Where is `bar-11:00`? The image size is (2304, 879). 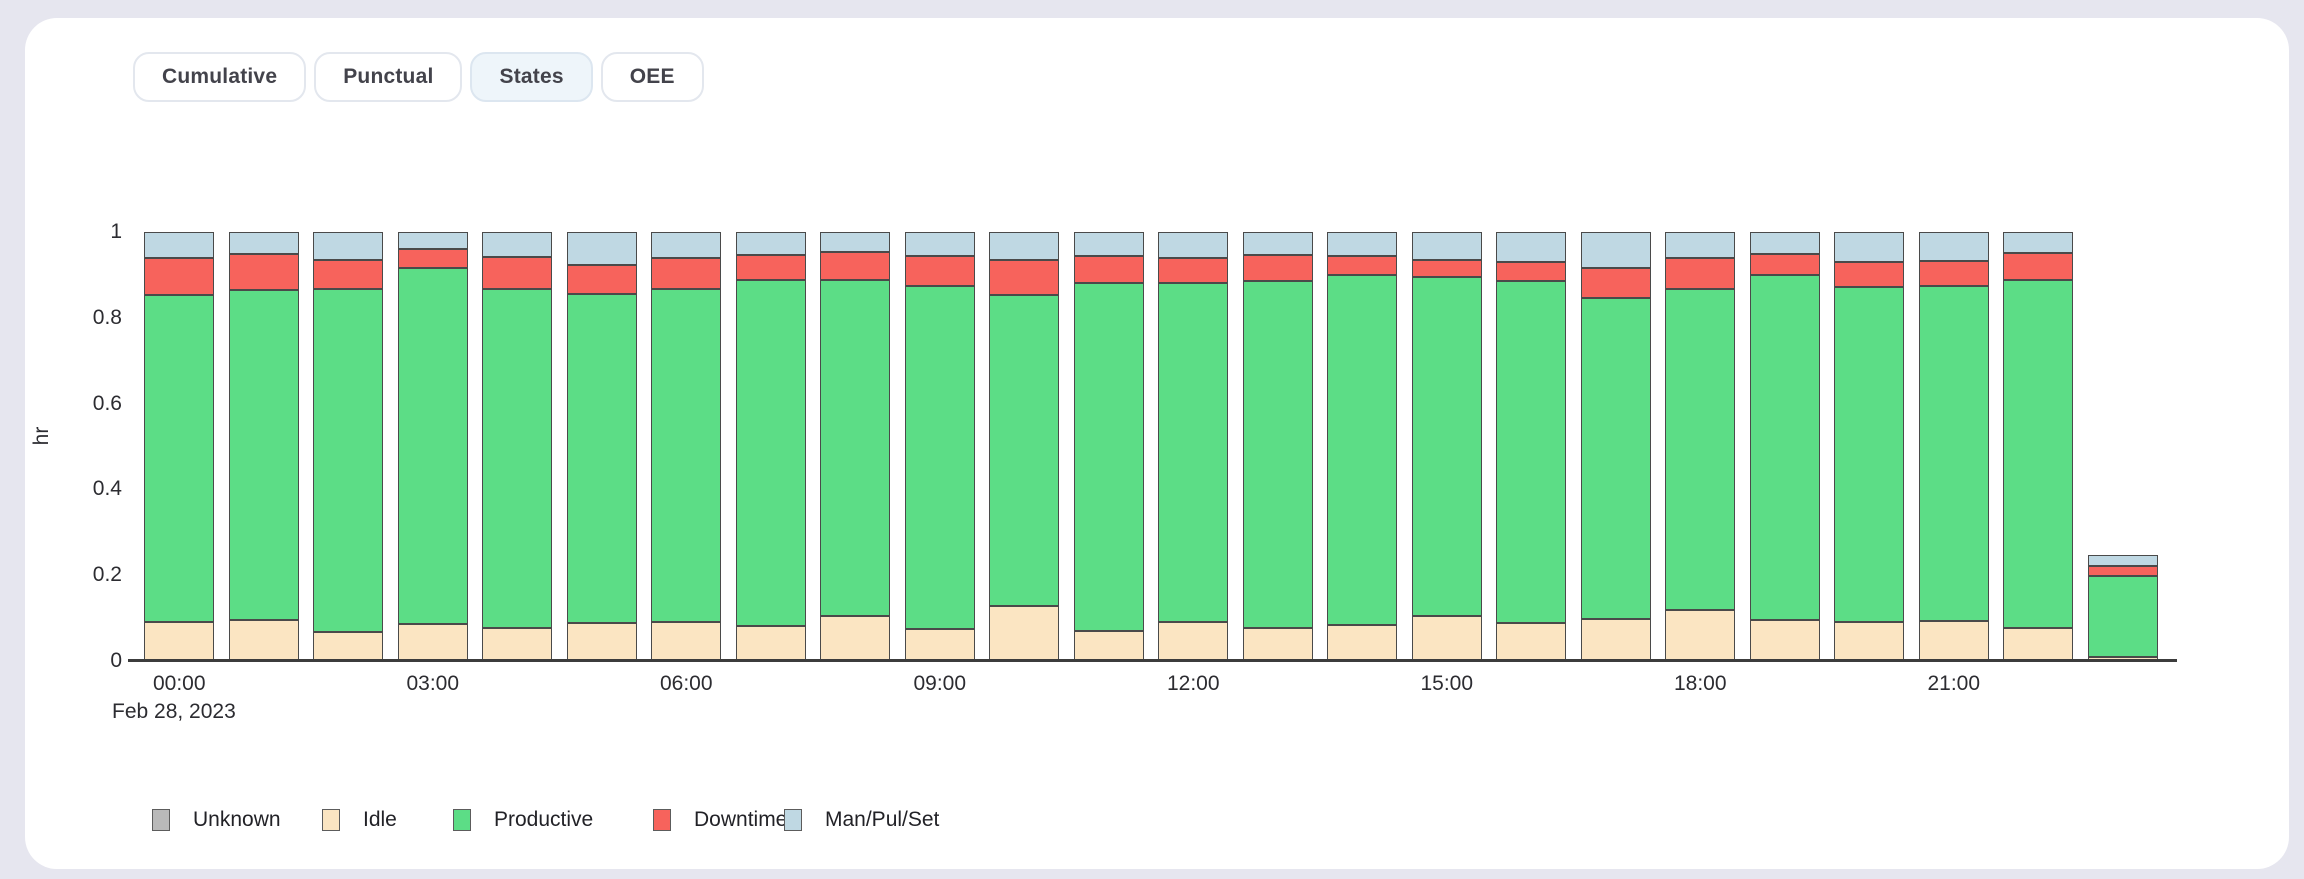 bar-11:00 is located at coordinates (1108, 446).